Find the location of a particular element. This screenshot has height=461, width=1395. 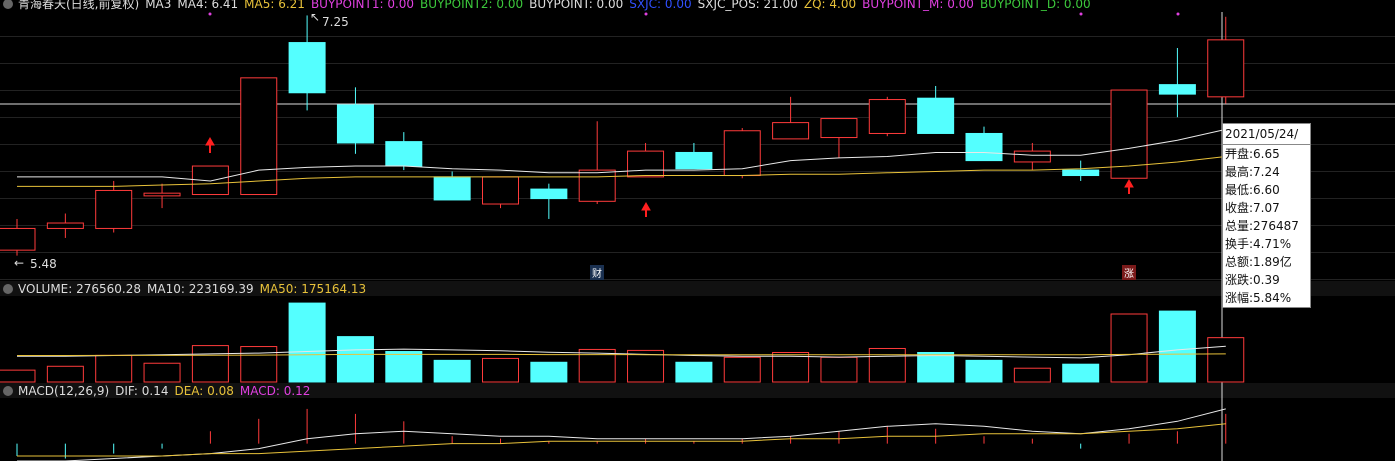

tooltip-row: 收盘:7.07 is located at coordinates (1252, 208).